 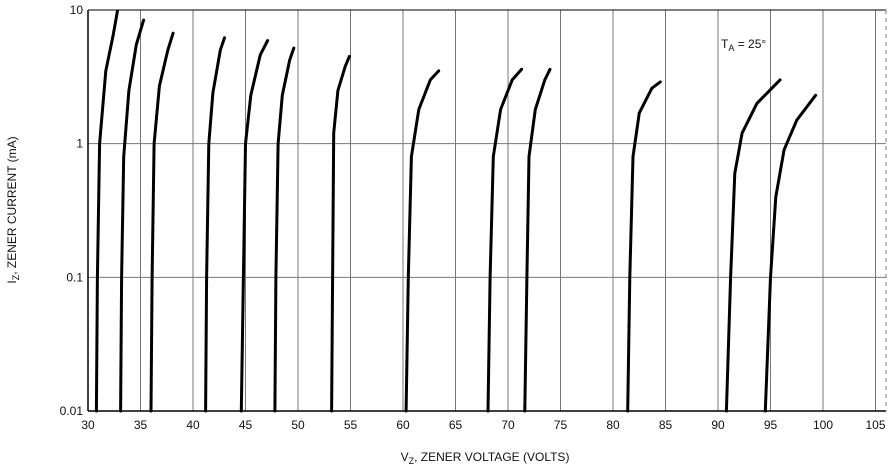 I want to click on y-tick-label: 0.01, so click(x=72, y=411).